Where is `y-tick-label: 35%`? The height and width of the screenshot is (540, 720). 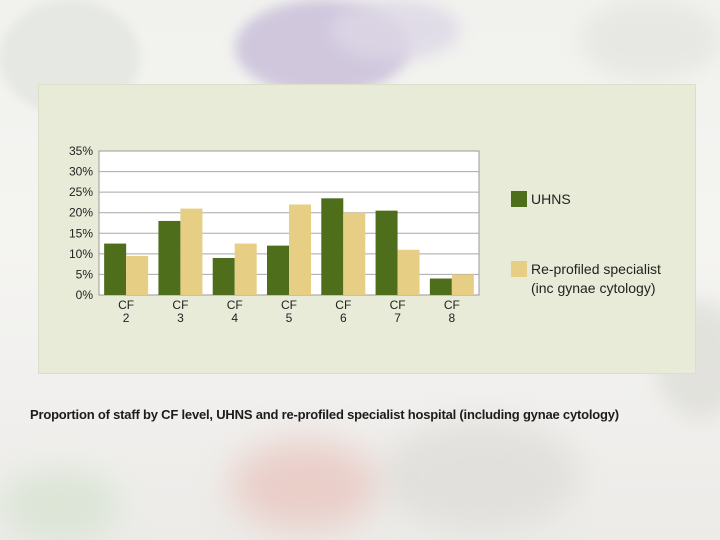
y-tick-label: 35% is located at coordinates (81, 151).